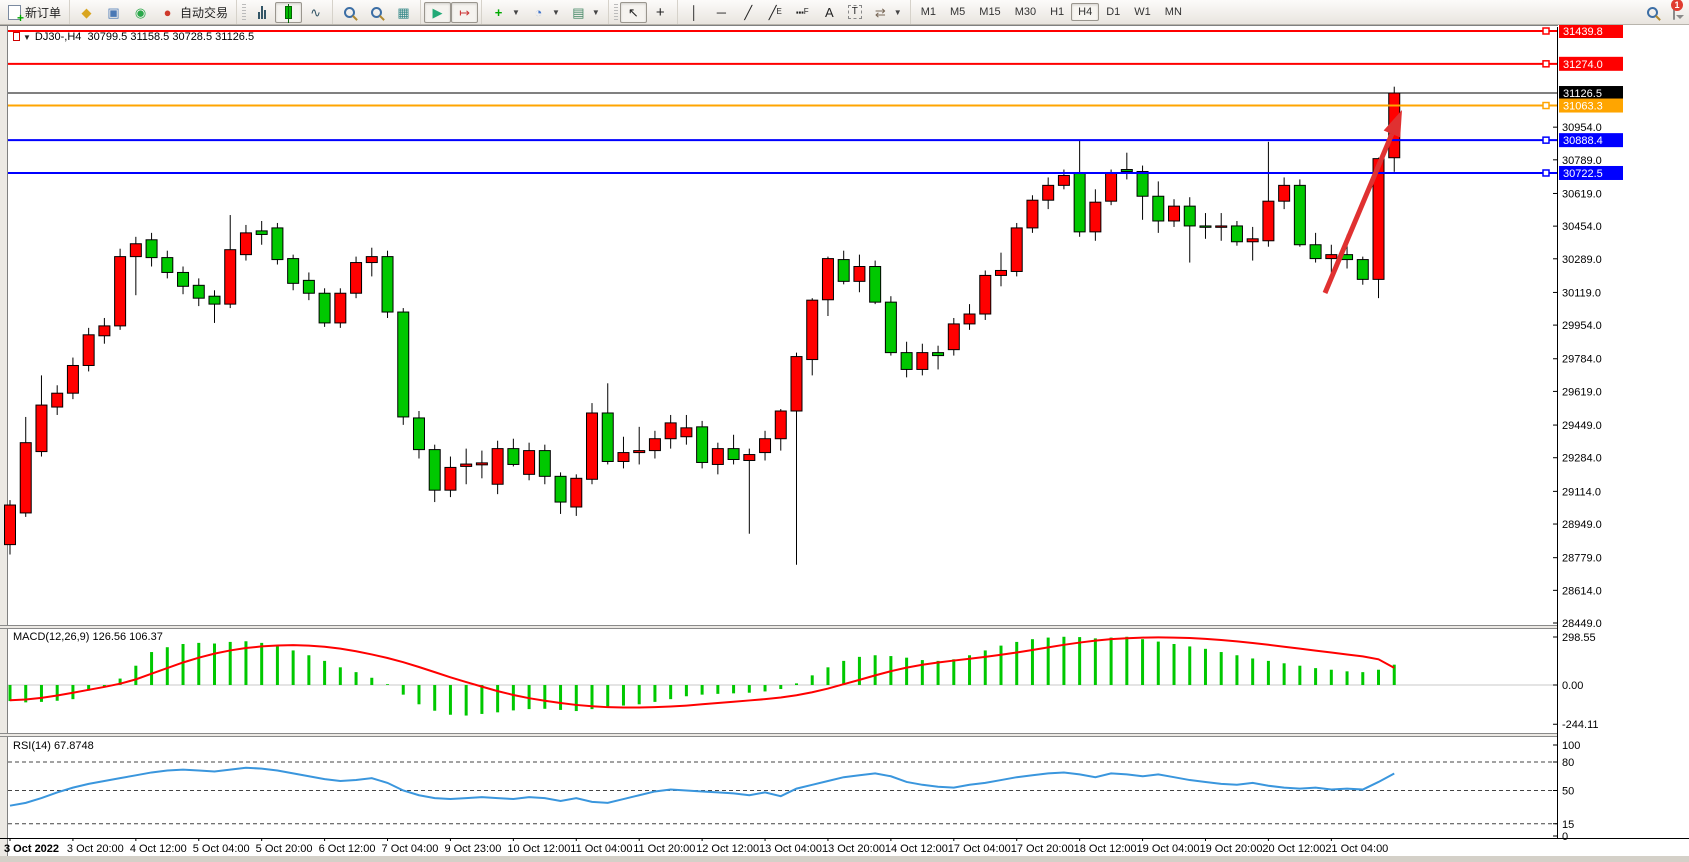 Image resolution: width=1689 pixels, height=862 pixels. Describe the element at coordinates (1142, 12) in the screenshot. I see `timeframe-button-W1: W1` at that location.